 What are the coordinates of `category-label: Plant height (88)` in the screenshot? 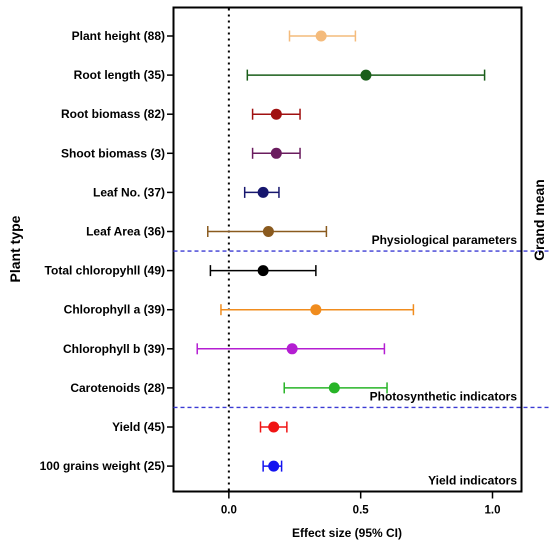 It's located at (118, 36).